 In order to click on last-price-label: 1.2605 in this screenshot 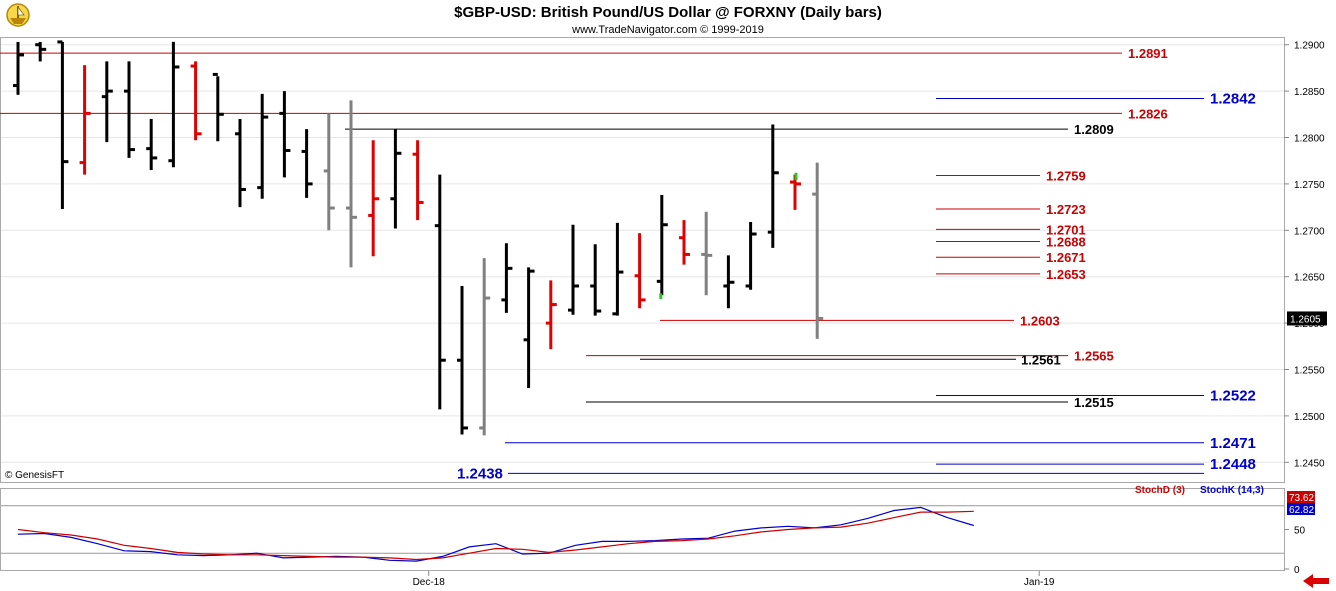, I will do `click(1305, 319)`.